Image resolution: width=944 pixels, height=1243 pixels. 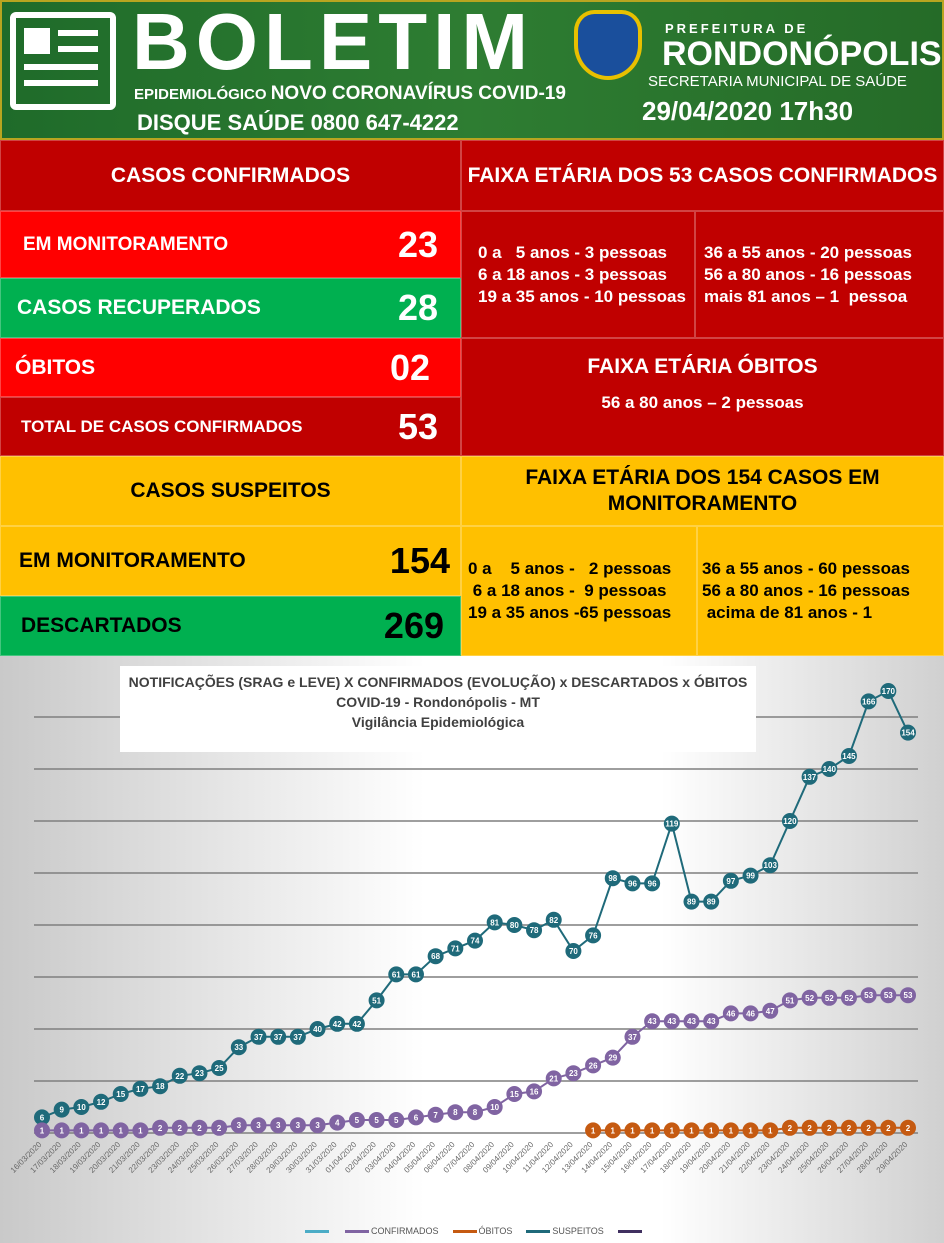 I want to click on data-label: 166, so click(x=869, y=701).